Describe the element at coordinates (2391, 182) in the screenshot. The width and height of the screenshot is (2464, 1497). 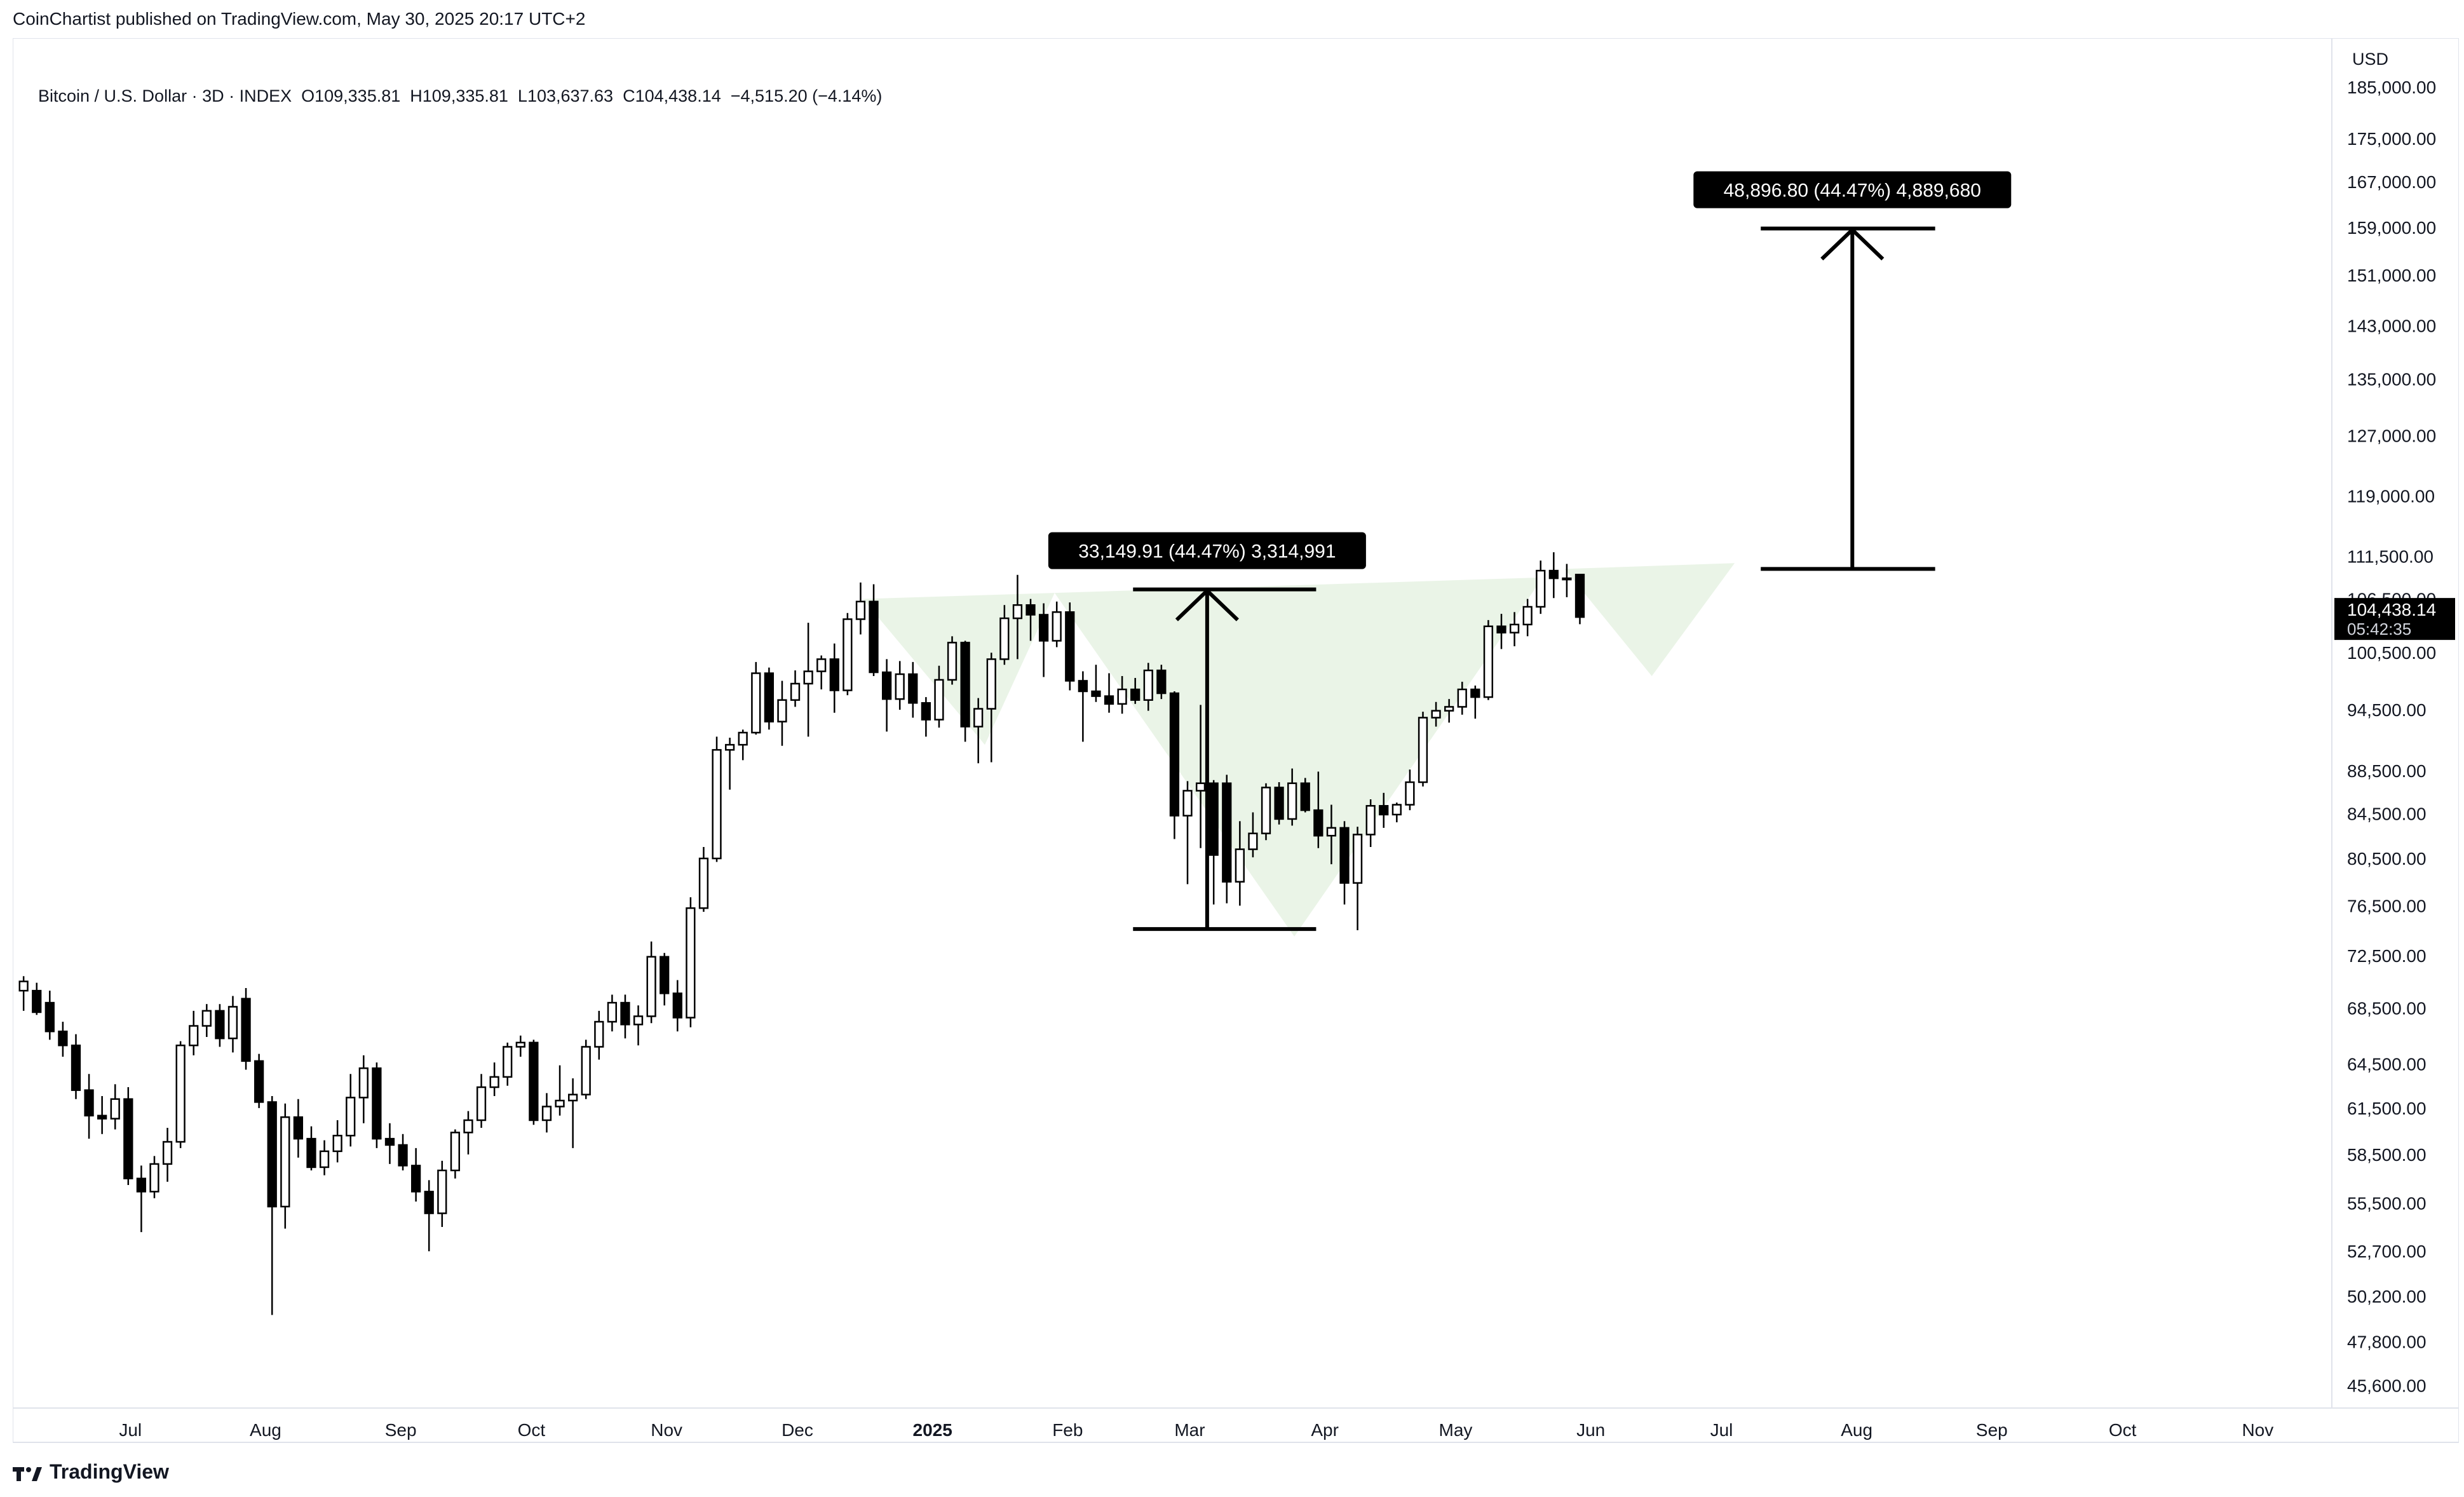
I see `y-tick-label: 167,000.00` at that location.